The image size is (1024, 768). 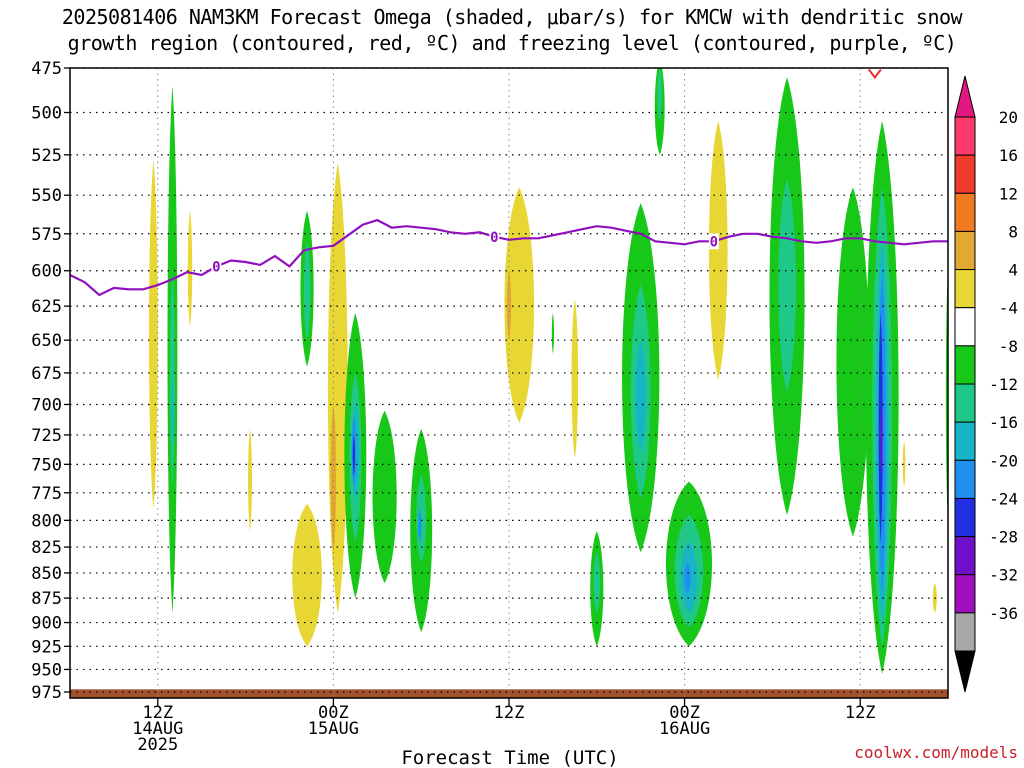 What do you see at coordinates (509, 713) in the screenshot?
I see `x-tick-label-30-0: 12Z` at bounding box center [509, 713].